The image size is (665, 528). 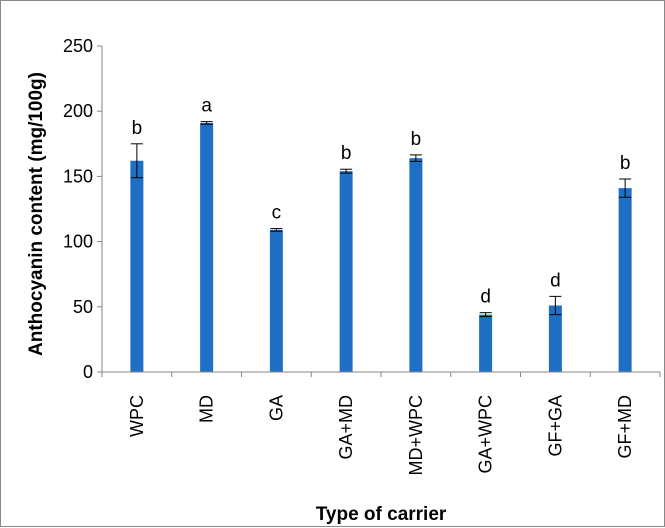 What do you see at coordinates (276, 408) in the screenshot?
I see `category-label: GA` at bounding box center [276, 408].